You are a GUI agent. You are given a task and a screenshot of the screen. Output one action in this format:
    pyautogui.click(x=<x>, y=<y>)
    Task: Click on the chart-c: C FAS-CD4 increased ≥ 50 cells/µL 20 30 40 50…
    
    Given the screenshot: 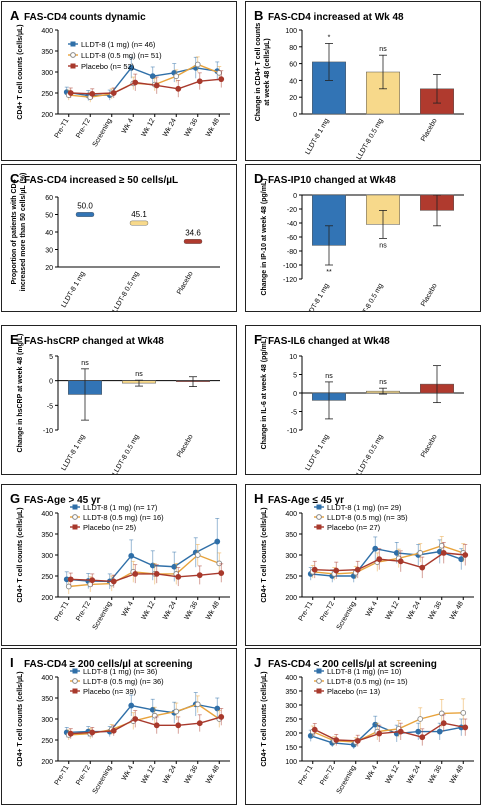 What is the action you would take?
    pyautogui.click(x=115, y=241)
    